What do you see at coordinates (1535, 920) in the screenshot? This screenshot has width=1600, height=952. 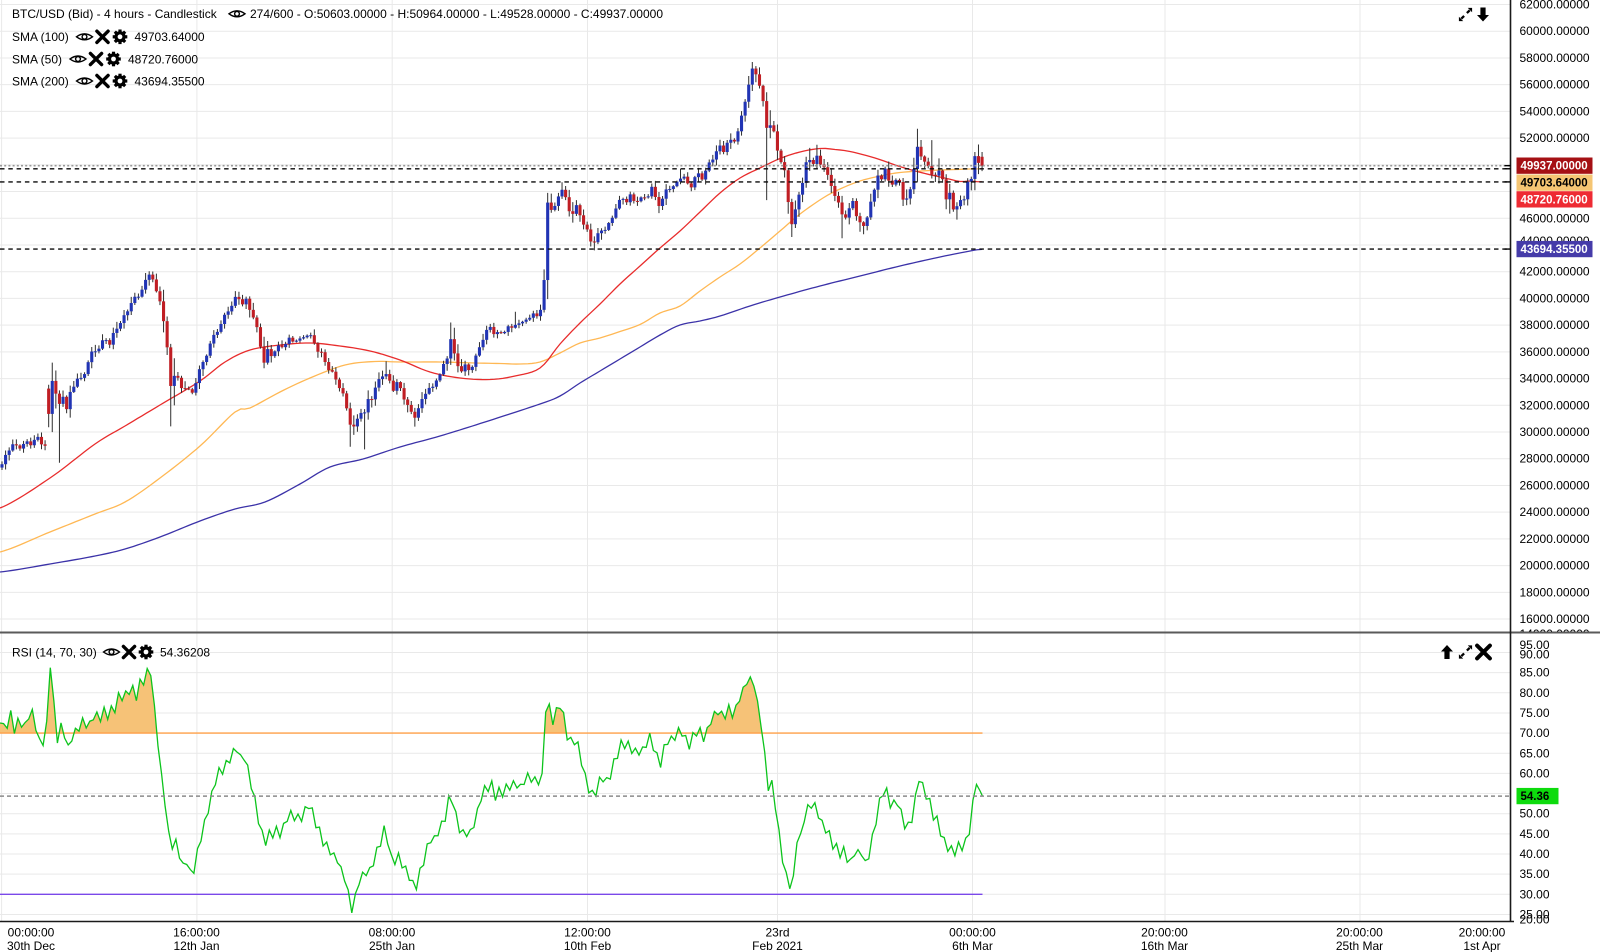 I see `svg-text: 20.00` at bounding box center [1535, 920].